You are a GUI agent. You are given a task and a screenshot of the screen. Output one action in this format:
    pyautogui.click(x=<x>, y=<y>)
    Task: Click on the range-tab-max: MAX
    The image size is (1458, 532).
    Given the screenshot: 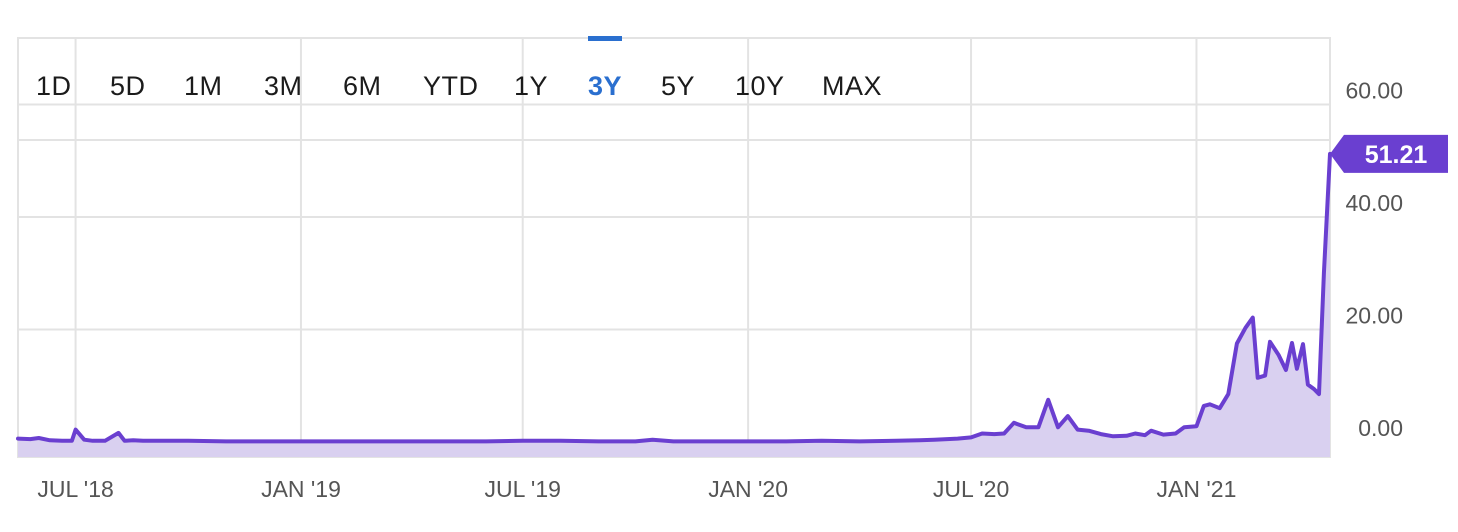 What is the action you would take?
    pyautogui.click(x=852, y=86)
    